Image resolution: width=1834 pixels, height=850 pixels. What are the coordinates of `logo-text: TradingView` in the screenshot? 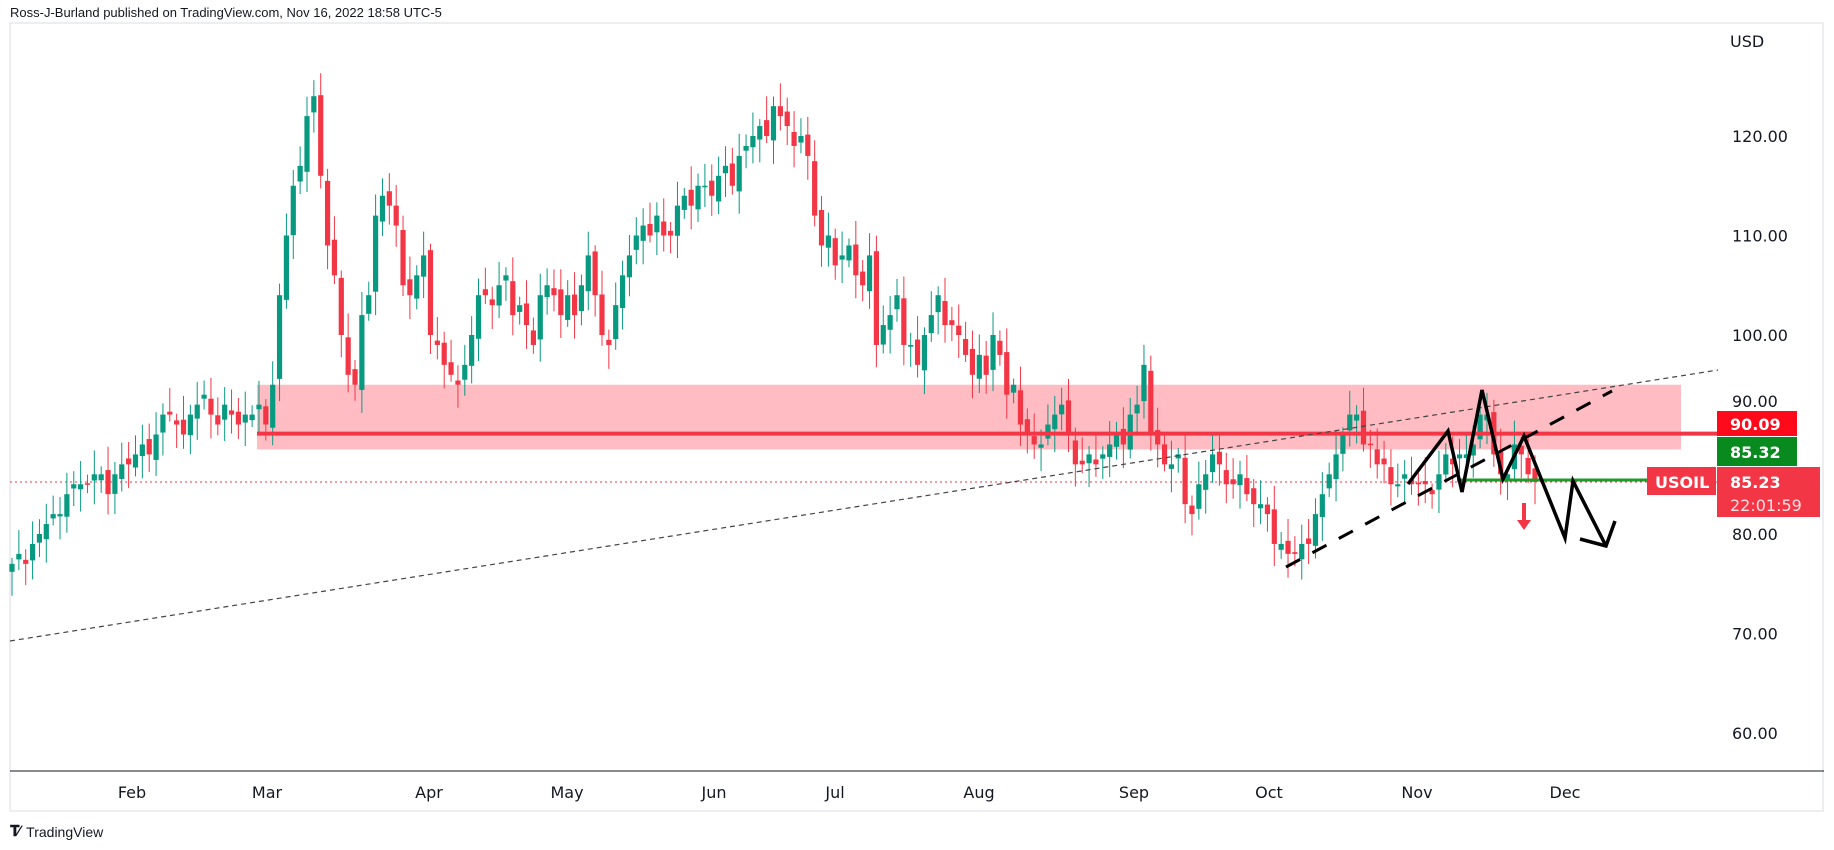 It's located at (65, 831).